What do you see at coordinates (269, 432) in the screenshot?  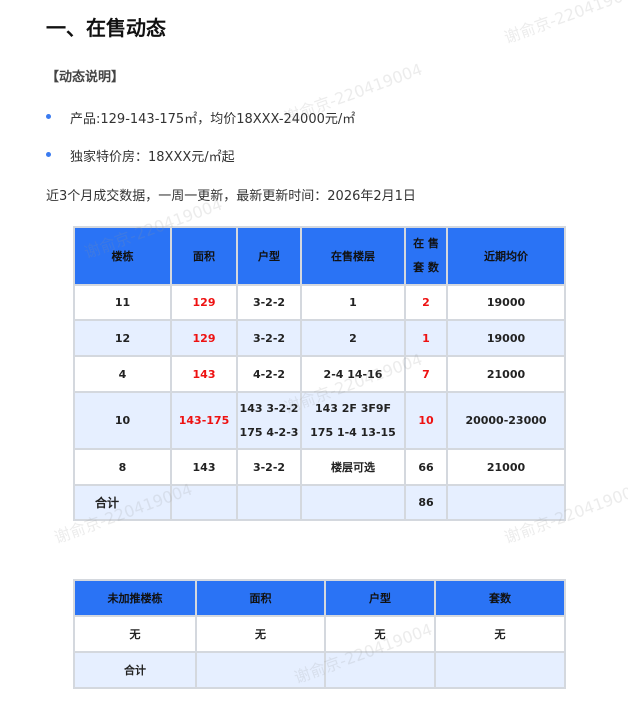 I see `line: 175 4-2-3` at bounding box center [269, 432].